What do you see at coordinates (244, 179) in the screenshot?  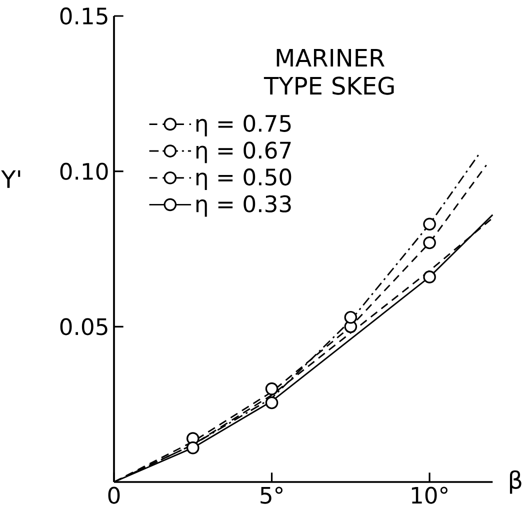 I see `legend-label: η = 0.50` at bounding box center [244, 179].